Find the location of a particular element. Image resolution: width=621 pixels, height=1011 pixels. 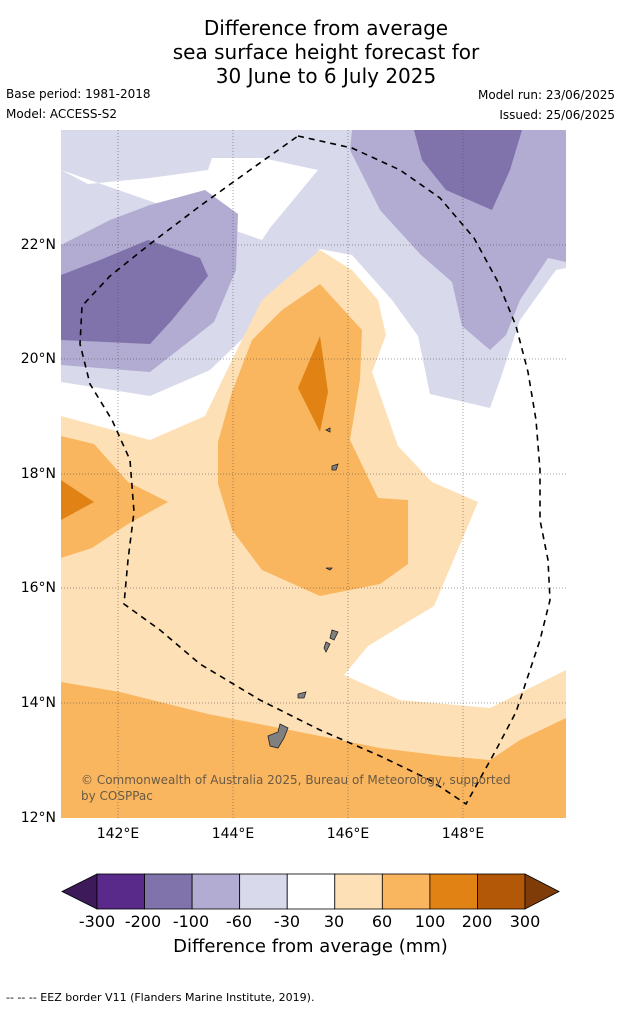

contour-neg-60-ne is located at coordinates (458, 240).